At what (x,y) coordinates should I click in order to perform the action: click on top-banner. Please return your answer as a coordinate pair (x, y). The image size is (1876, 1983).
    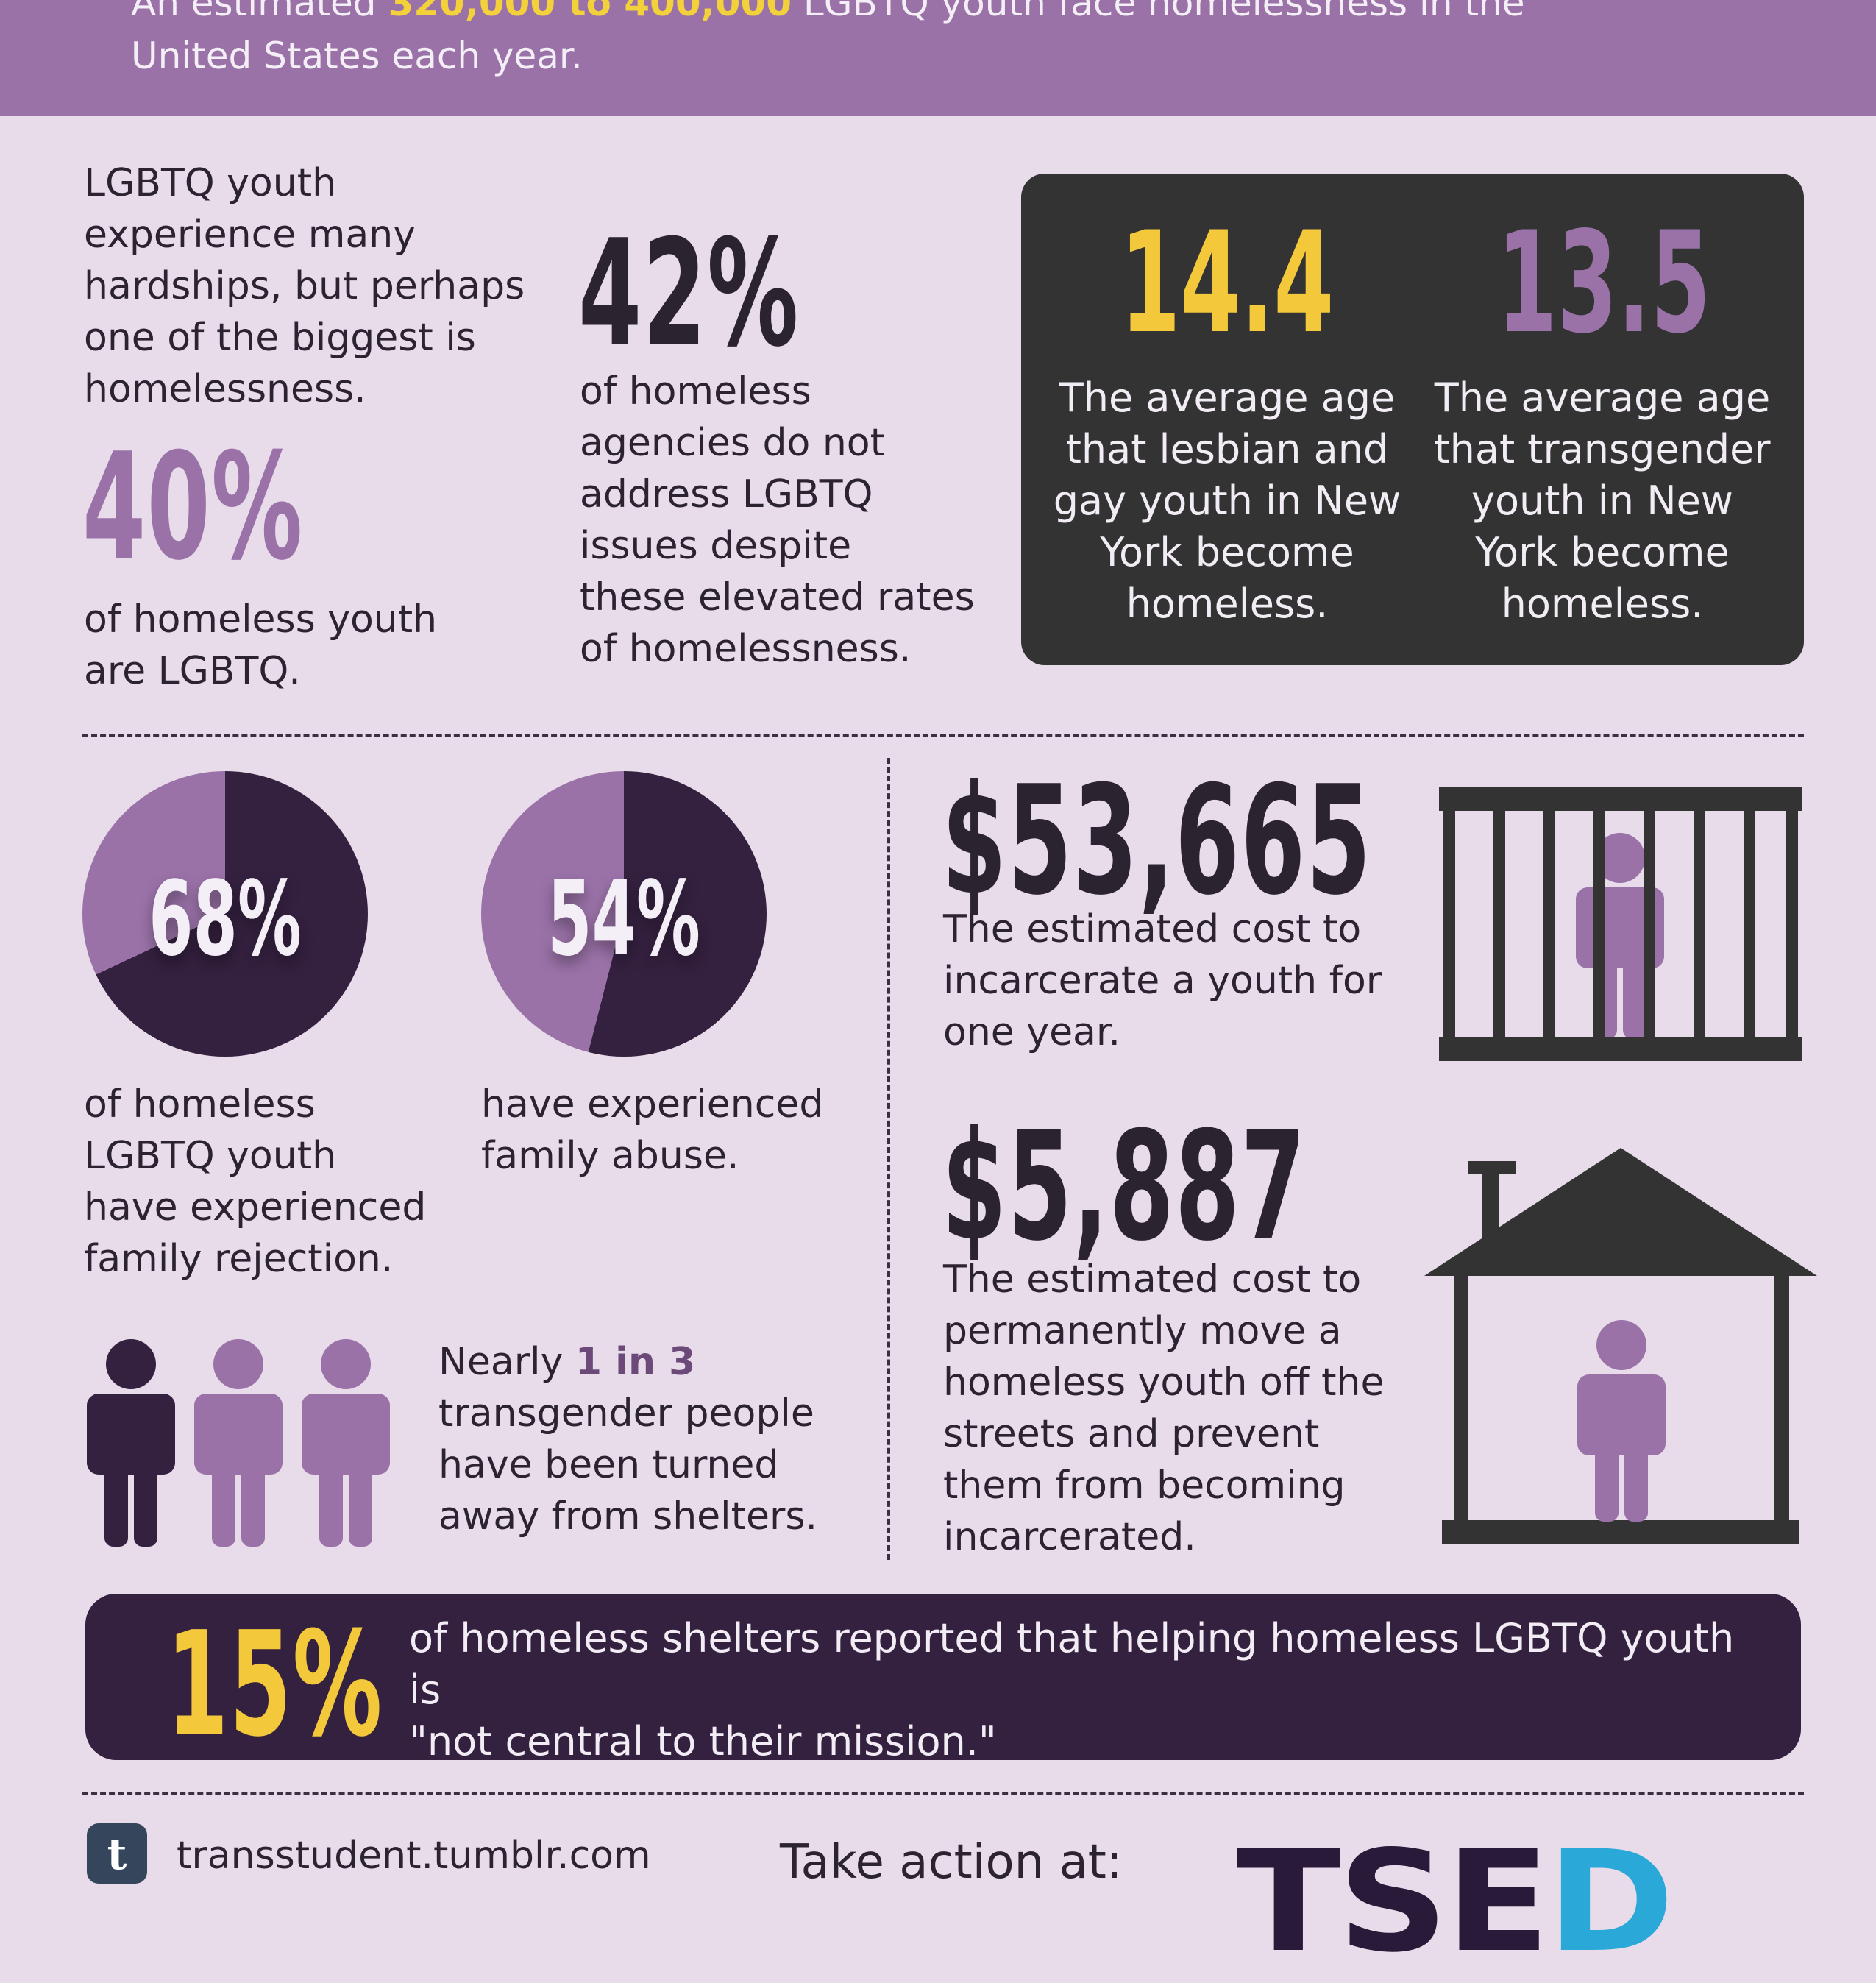
    Looking at the image, I should click on (938, 58).